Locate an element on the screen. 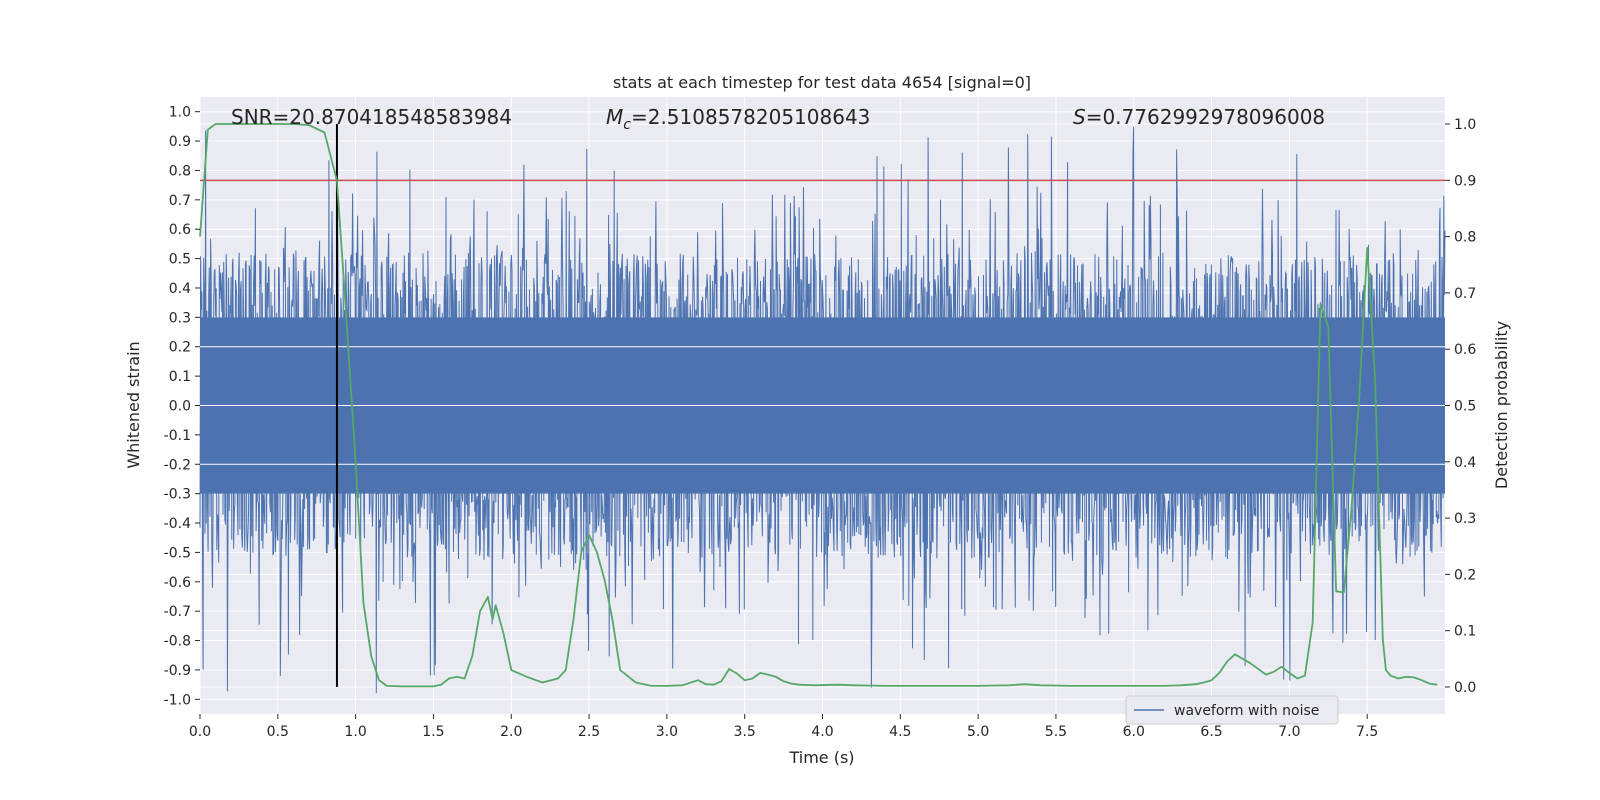 The height and width of the screenshot is (800, 1600). snr-annotation: SNR=20.870418548583984 is located at coordinates (371, 117).